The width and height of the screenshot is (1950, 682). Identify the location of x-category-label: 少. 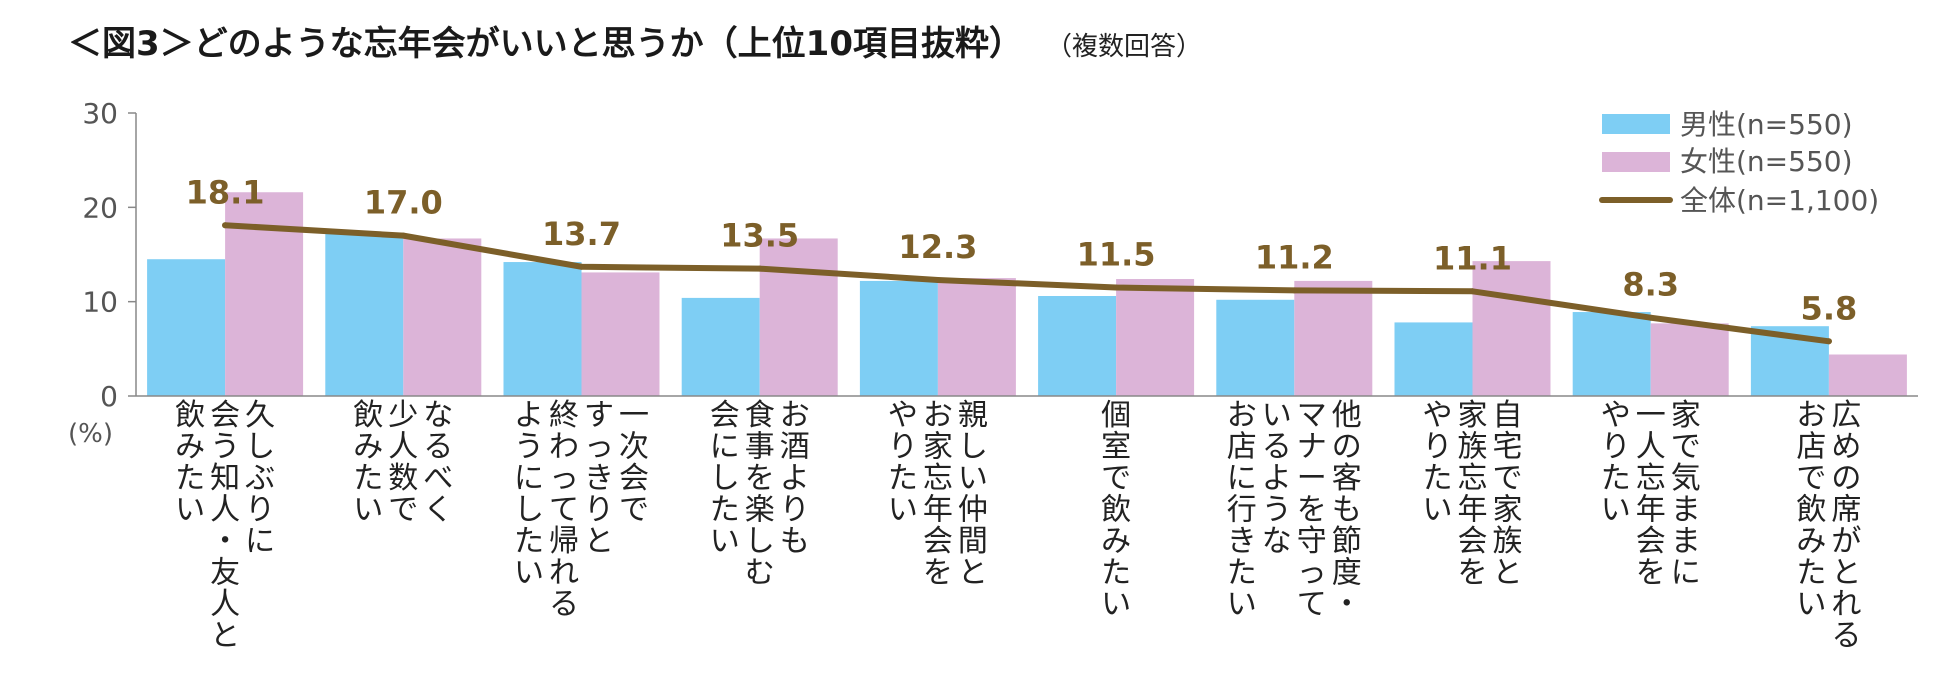
(403, 415).